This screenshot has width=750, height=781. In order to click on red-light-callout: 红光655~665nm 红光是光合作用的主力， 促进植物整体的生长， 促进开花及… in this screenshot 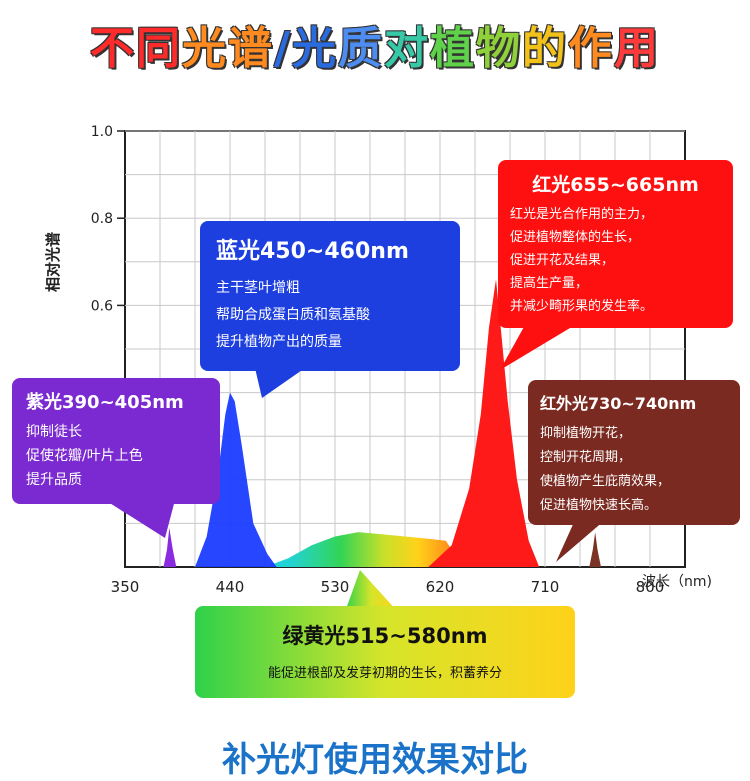, I will do `click(615, 244)`.